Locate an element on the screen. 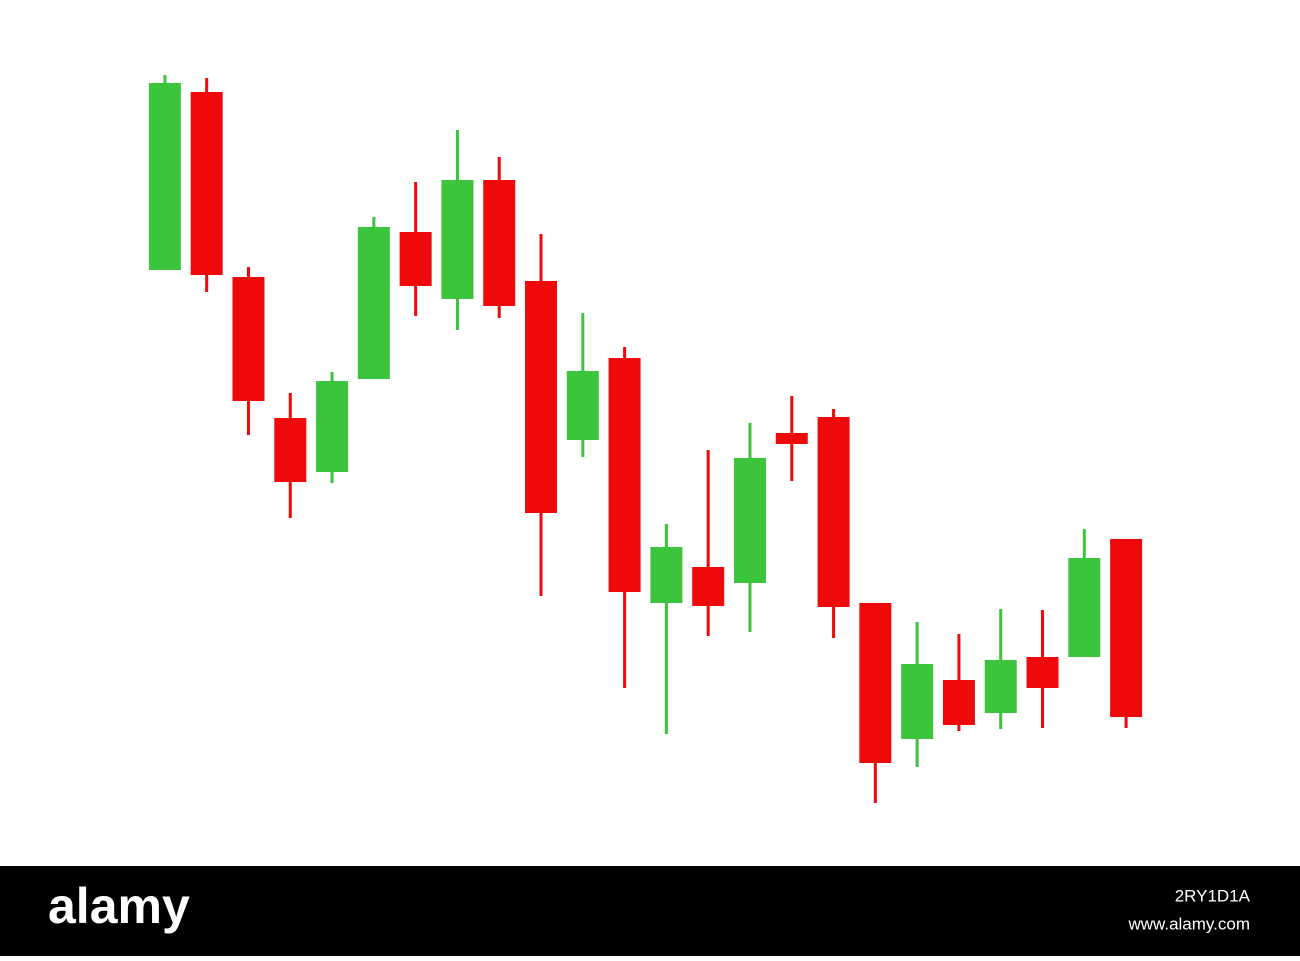 The height and width of the screenshot is (961, 1300). logo: alamy is located at coordinates (119, 906).